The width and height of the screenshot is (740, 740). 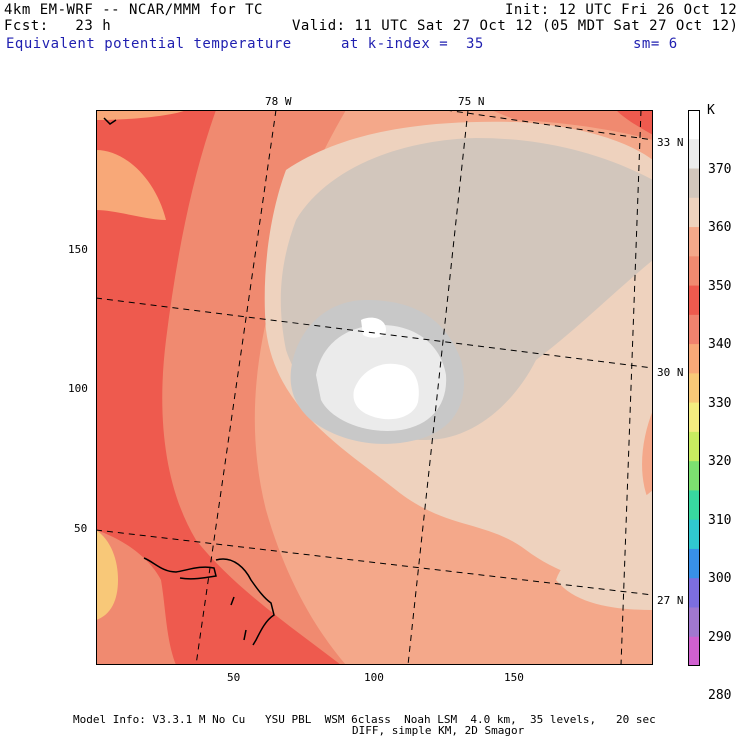 I want to click on colorbar-label: 360, so click(x=720, y=228).